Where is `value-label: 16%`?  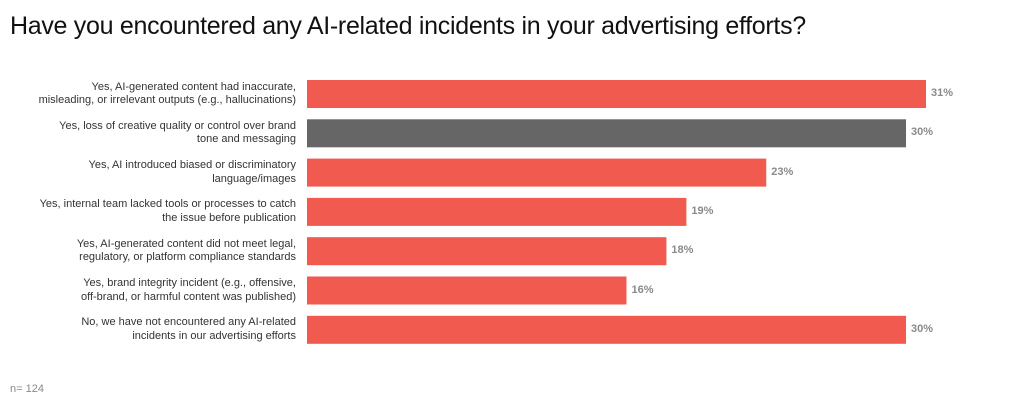
value-label: 16% is located at coordinates (642, 289).